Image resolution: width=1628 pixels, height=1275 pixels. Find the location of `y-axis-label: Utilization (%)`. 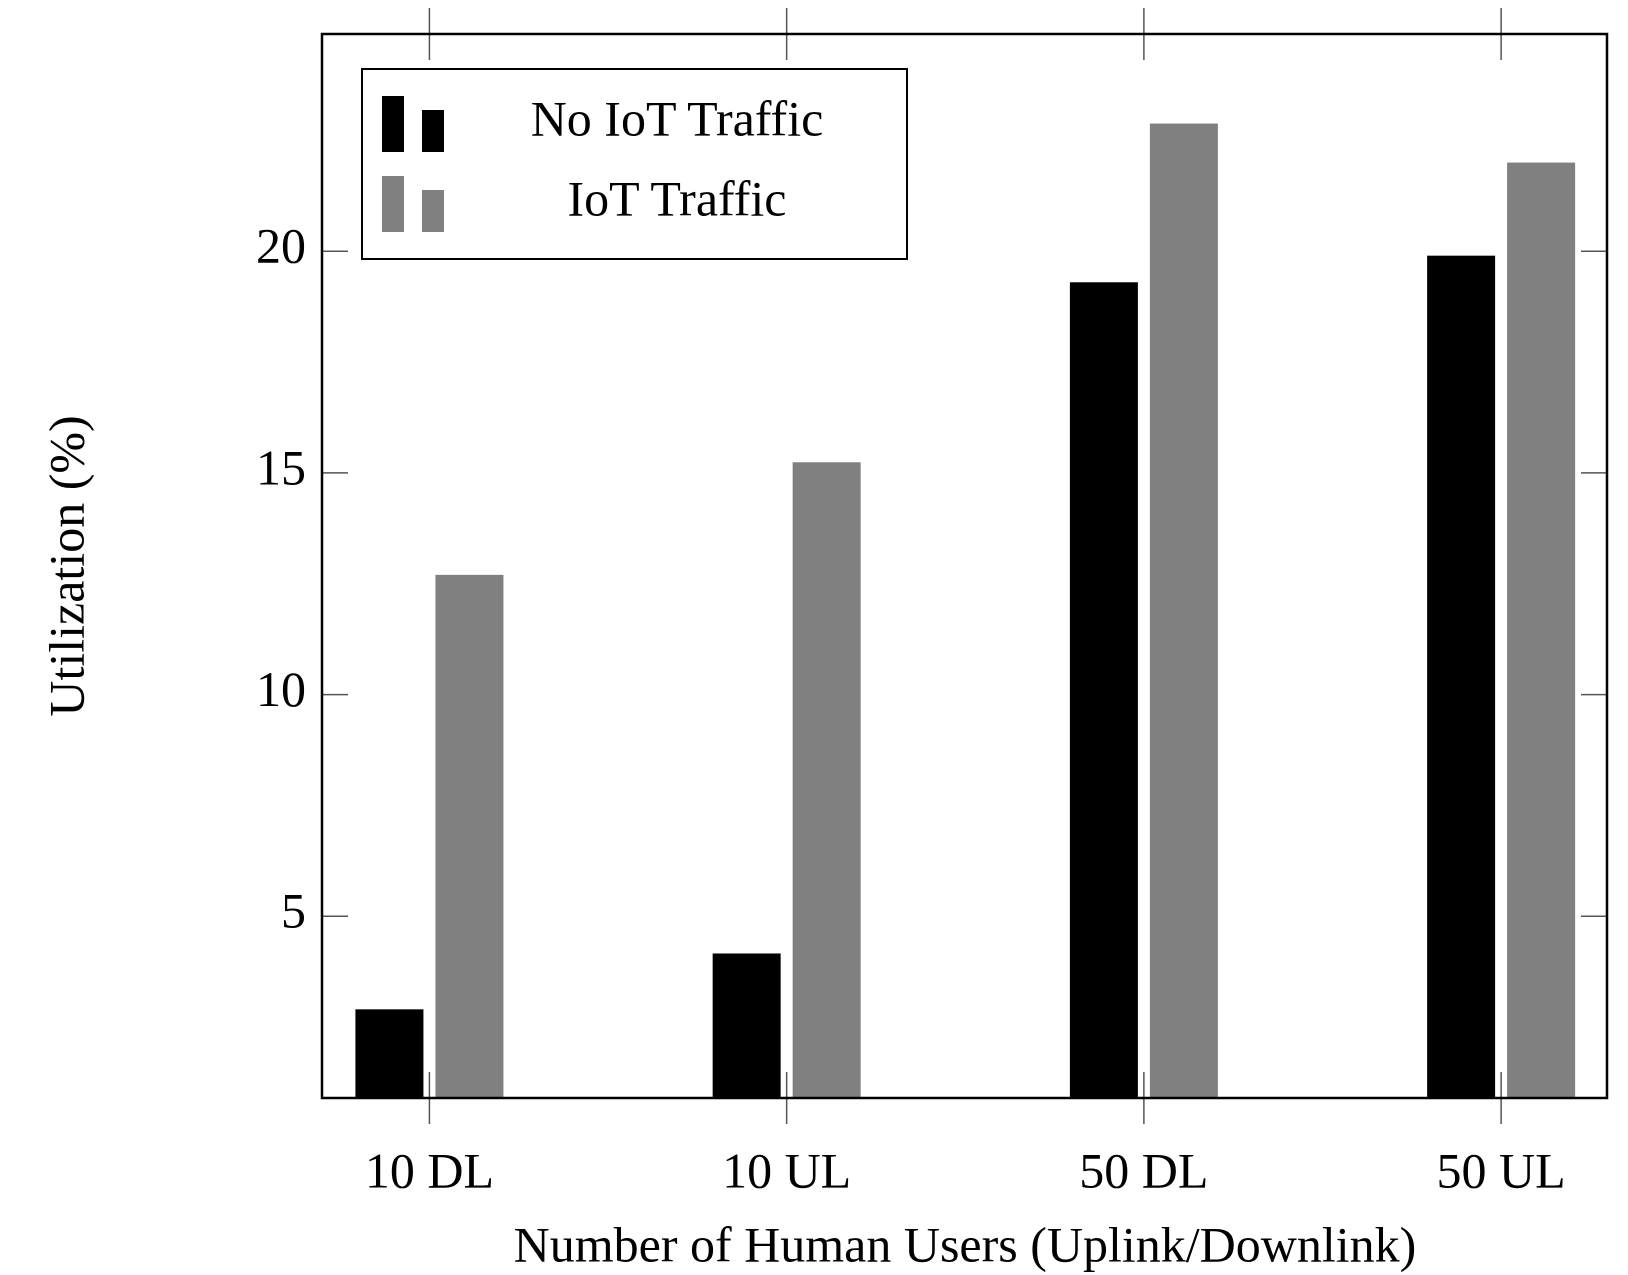

y-axis-label: Utilization (%) is located at coordinates (66, 565).